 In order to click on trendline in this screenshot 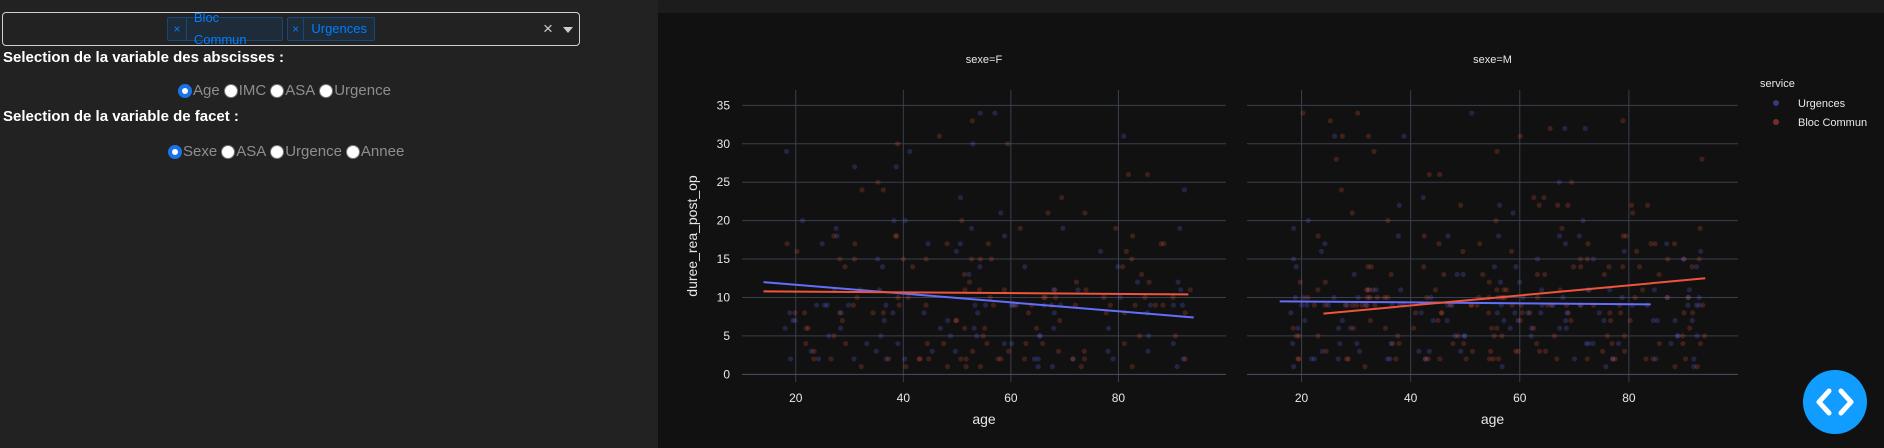, I will do `click(1465, 303)`.